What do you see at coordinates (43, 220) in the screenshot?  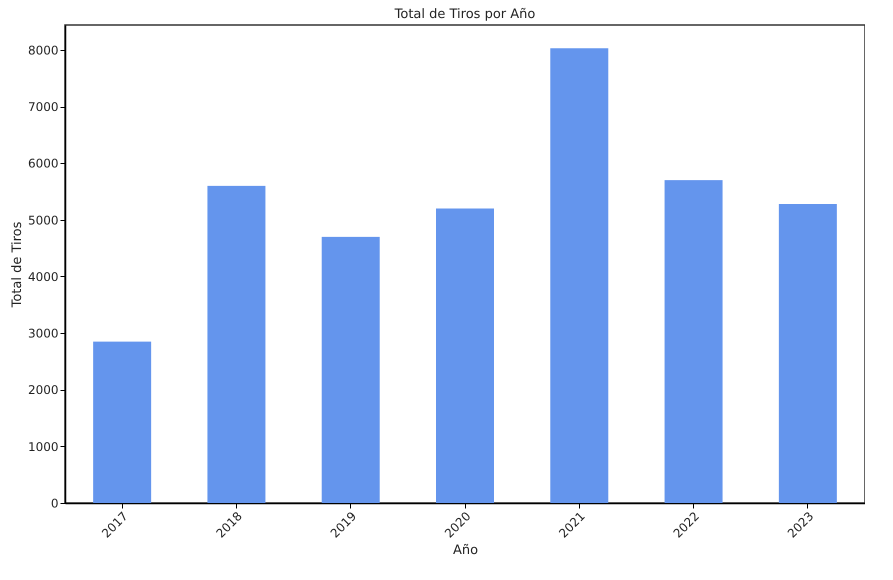 I see `y-tick-label: 5000` at bounding box center [43, 220].